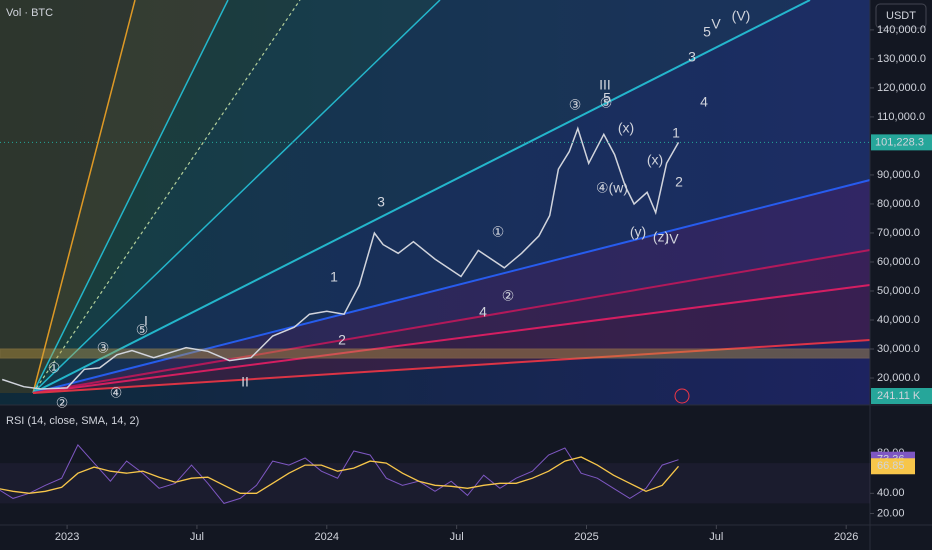 This screenshot has width=932, height=550. What do you see at coordinates (898, 262) in the screenshot?
I see `y-tick-label: 60,000.0` at bounding box center [898, 262].